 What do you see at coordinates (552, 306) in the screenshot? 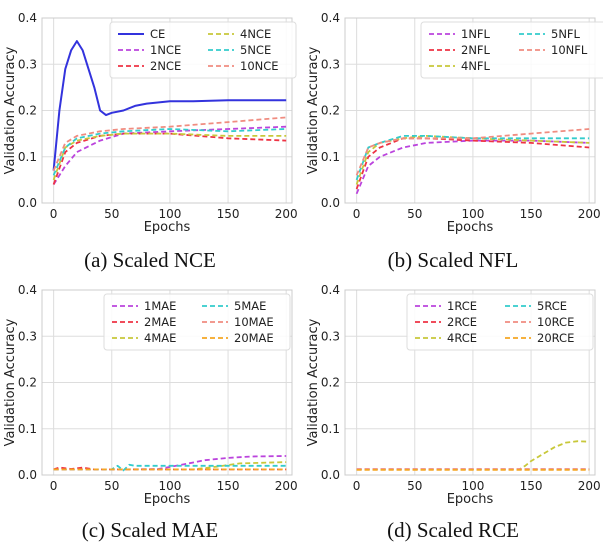
I see `legend-label: 5RCE` at bounding box center [552, 306].